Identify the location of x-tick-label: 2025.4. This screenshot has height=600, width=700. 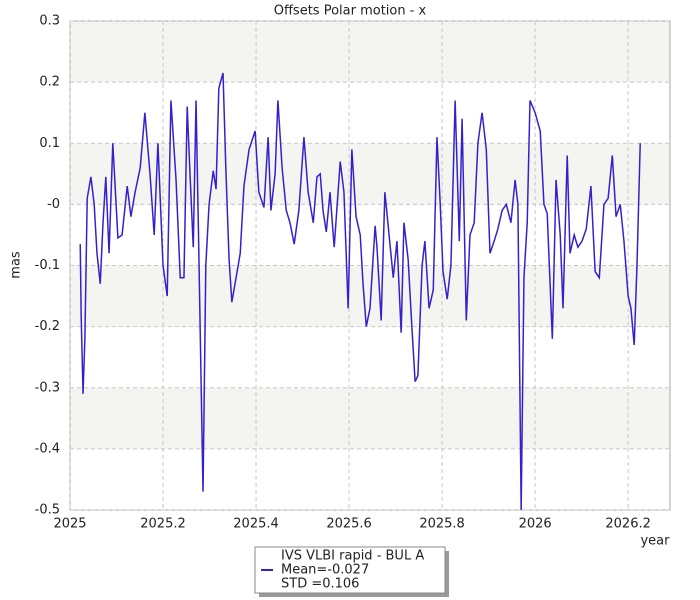
(256, 524).